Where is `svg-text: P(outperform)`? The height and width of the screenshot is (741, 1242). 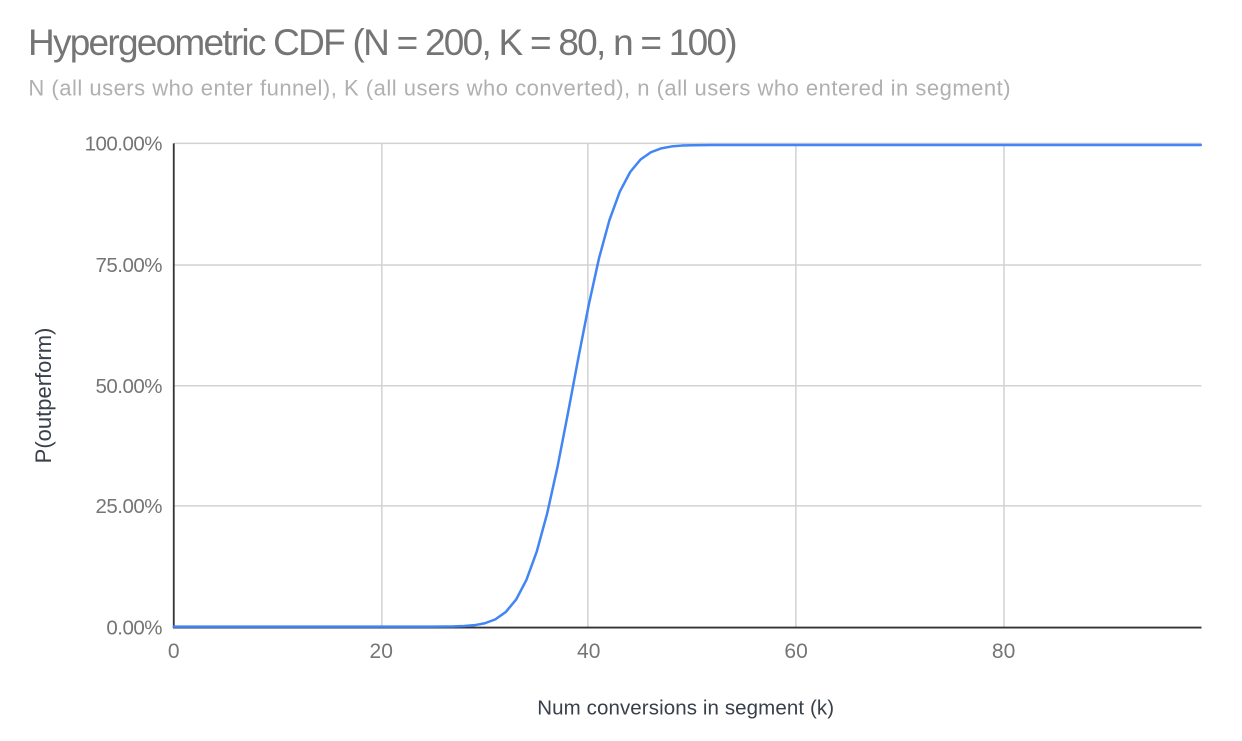 svg-text: P(outperform) is located at coordinates (43, 396).